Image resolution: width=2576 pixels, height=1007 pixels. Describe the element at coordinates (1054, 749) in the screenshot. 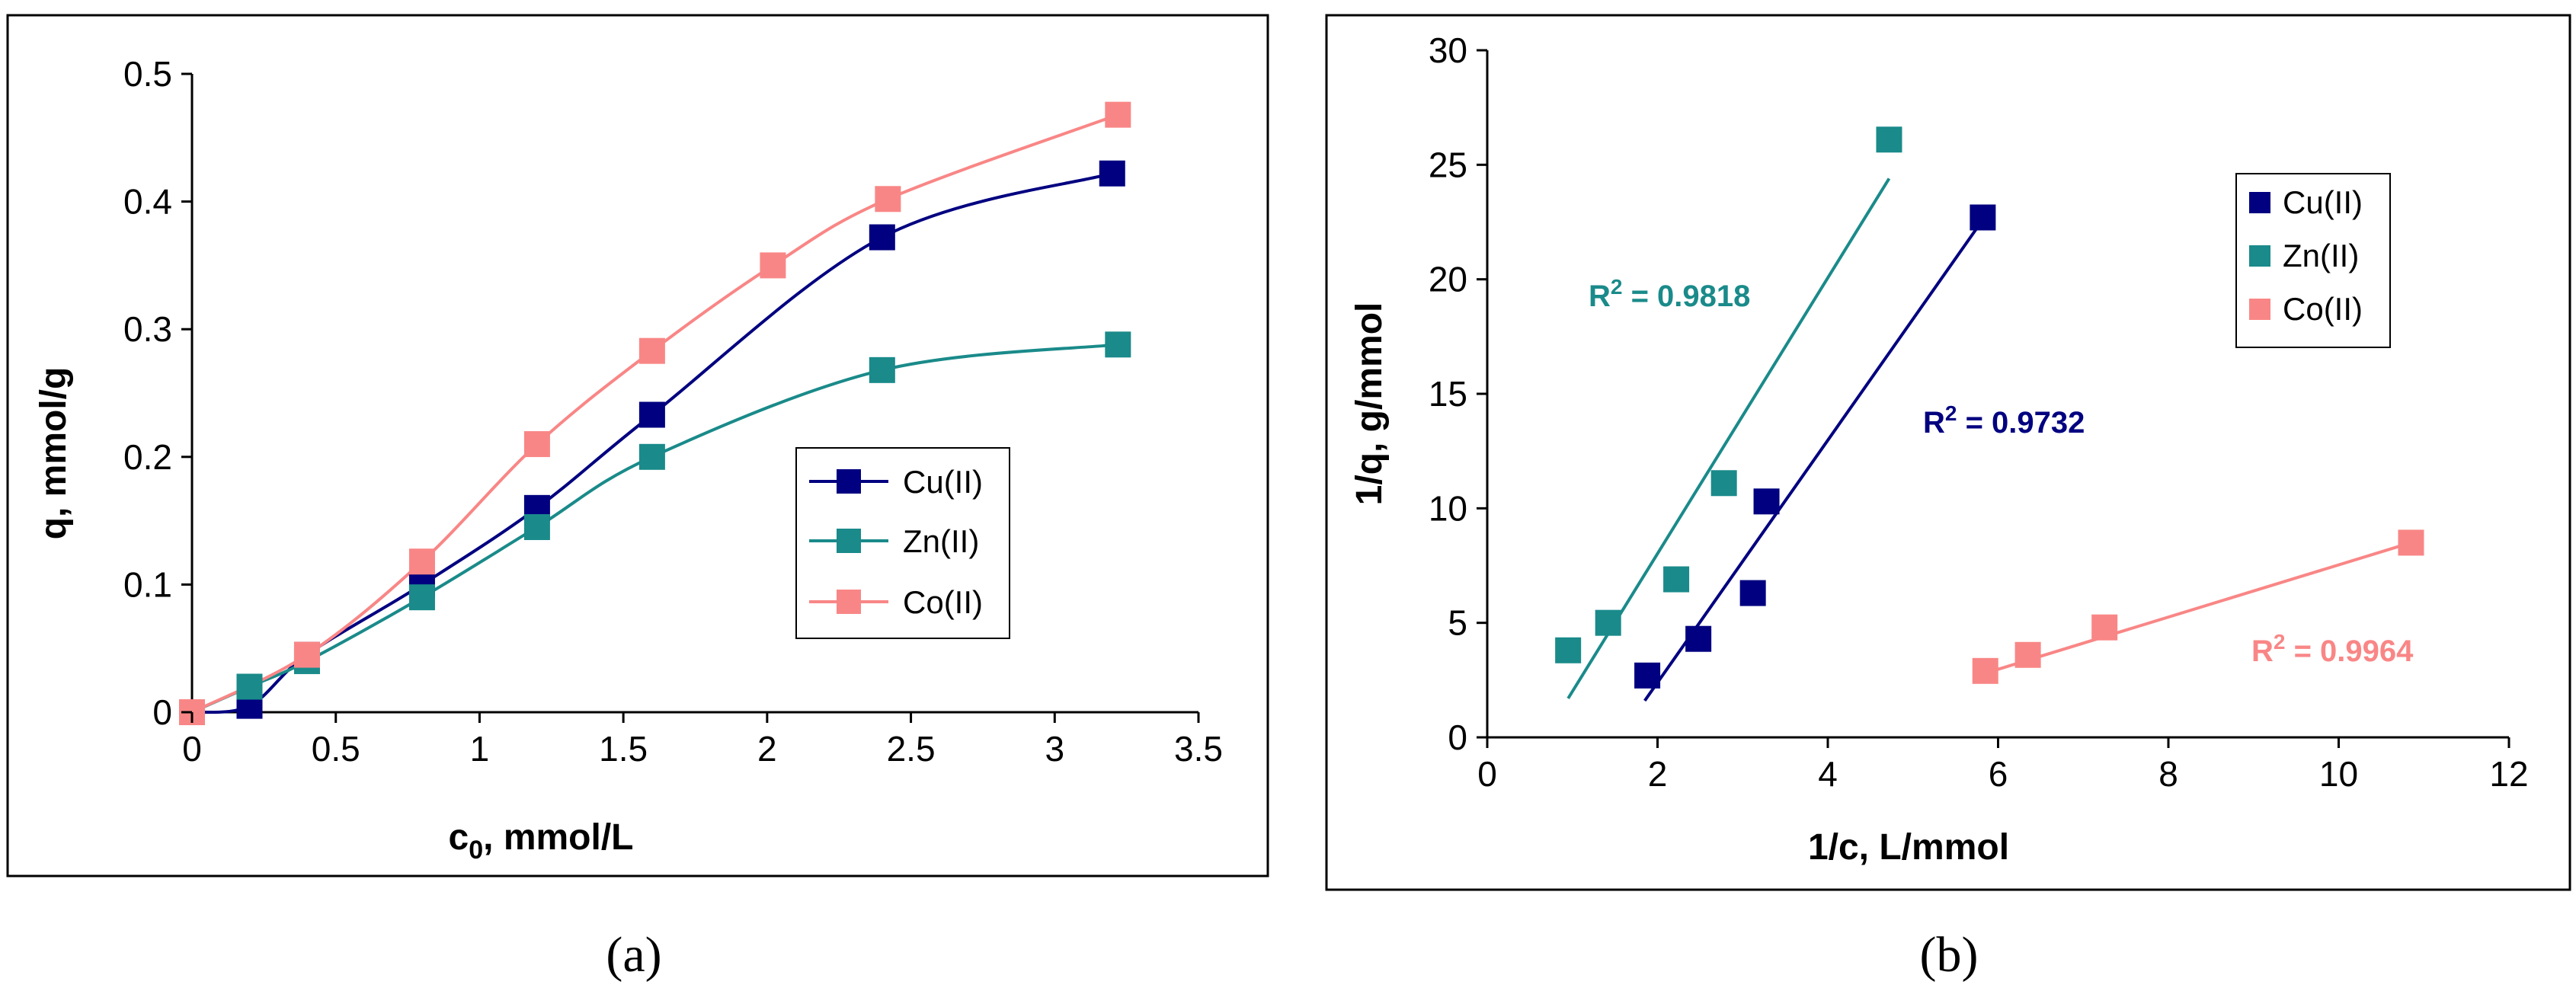

I see `chart-a-xtick-label: 3` at that location.